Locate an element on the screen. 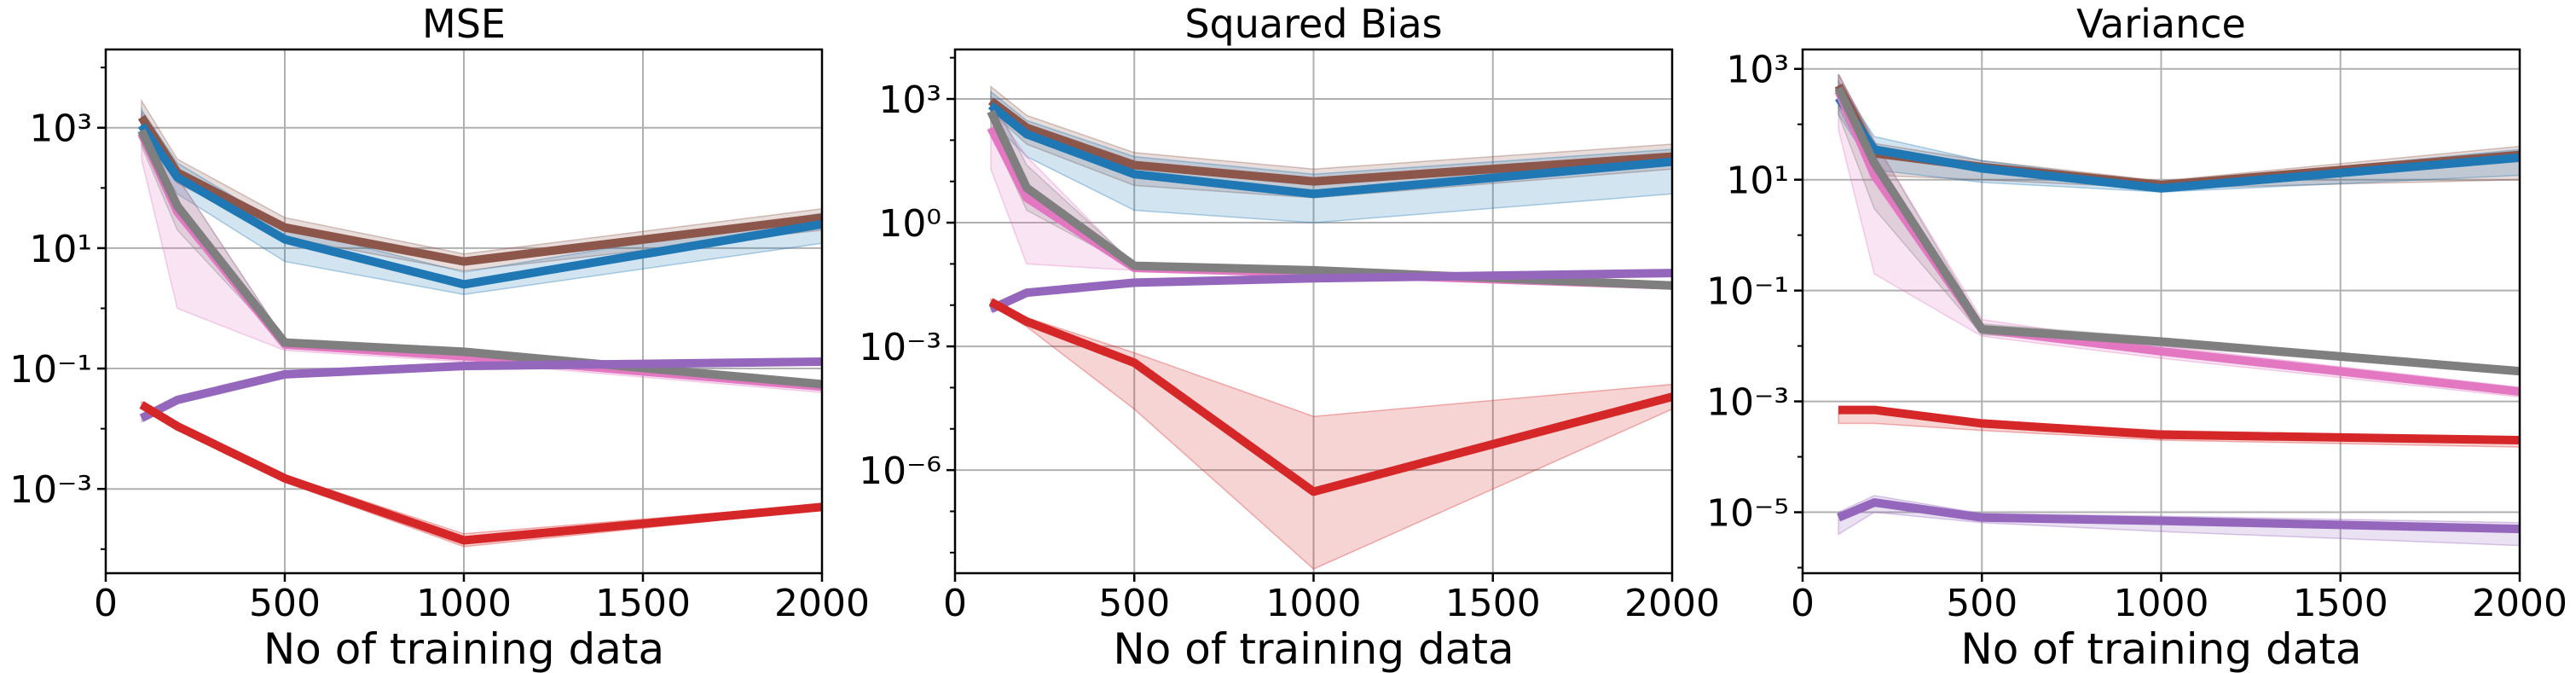 The width and height of the screenshot is (2576, 673). chart-title: Squared Bias is located at coordinates (1313, 24).